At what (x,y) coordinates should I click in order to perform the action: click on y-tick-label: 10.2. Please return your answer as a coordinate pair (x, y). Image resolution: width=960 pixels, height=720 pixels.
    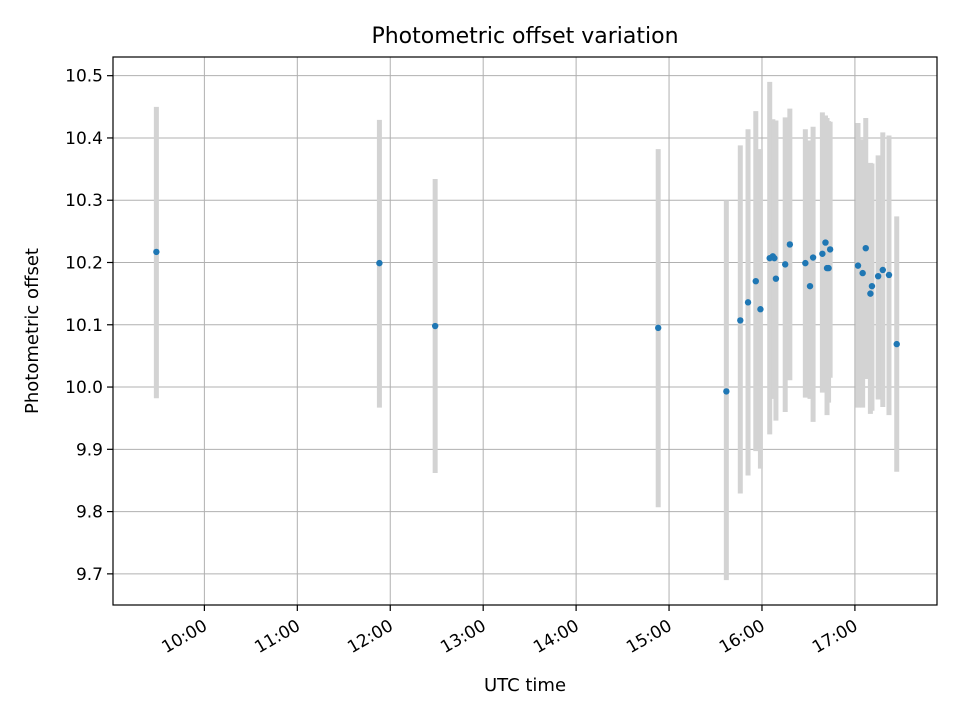
    Looking at the image, I should click on (84, 264).